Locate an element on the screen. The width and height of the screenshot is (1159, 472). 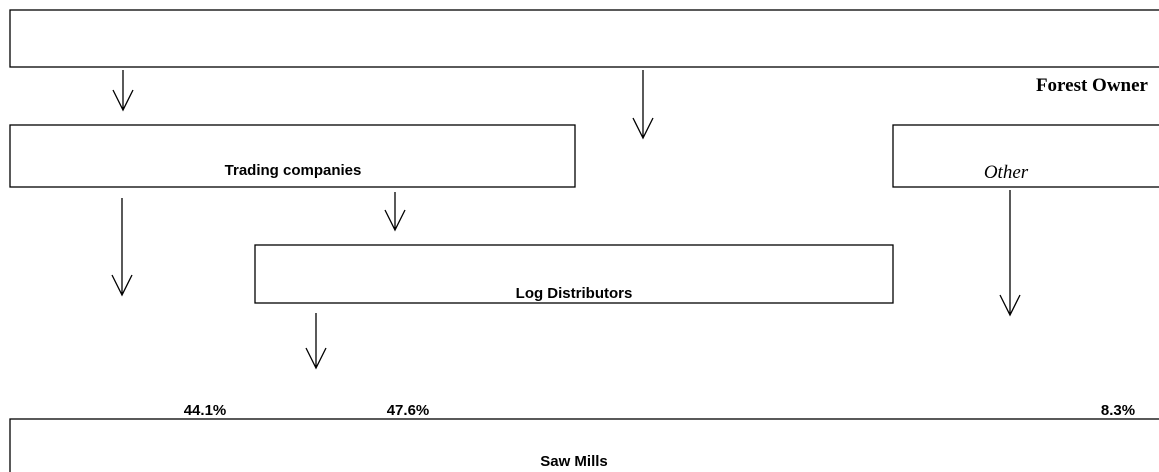
trading-companies-label: Trading companies is located at coordinates (293, 170).